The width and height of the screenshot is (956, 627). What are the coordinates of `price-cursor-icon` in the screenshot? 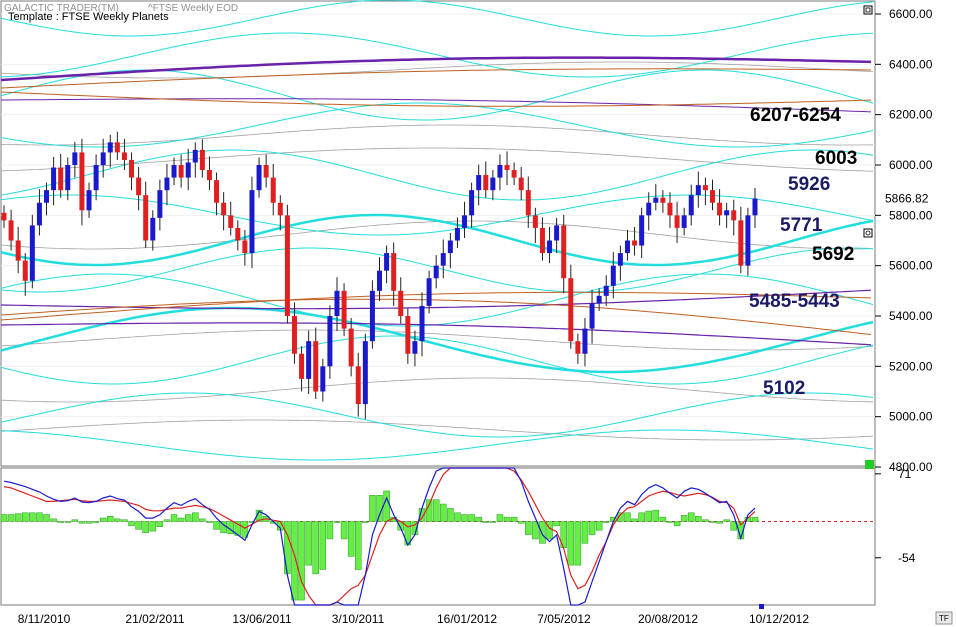 It's located at (868, 233).